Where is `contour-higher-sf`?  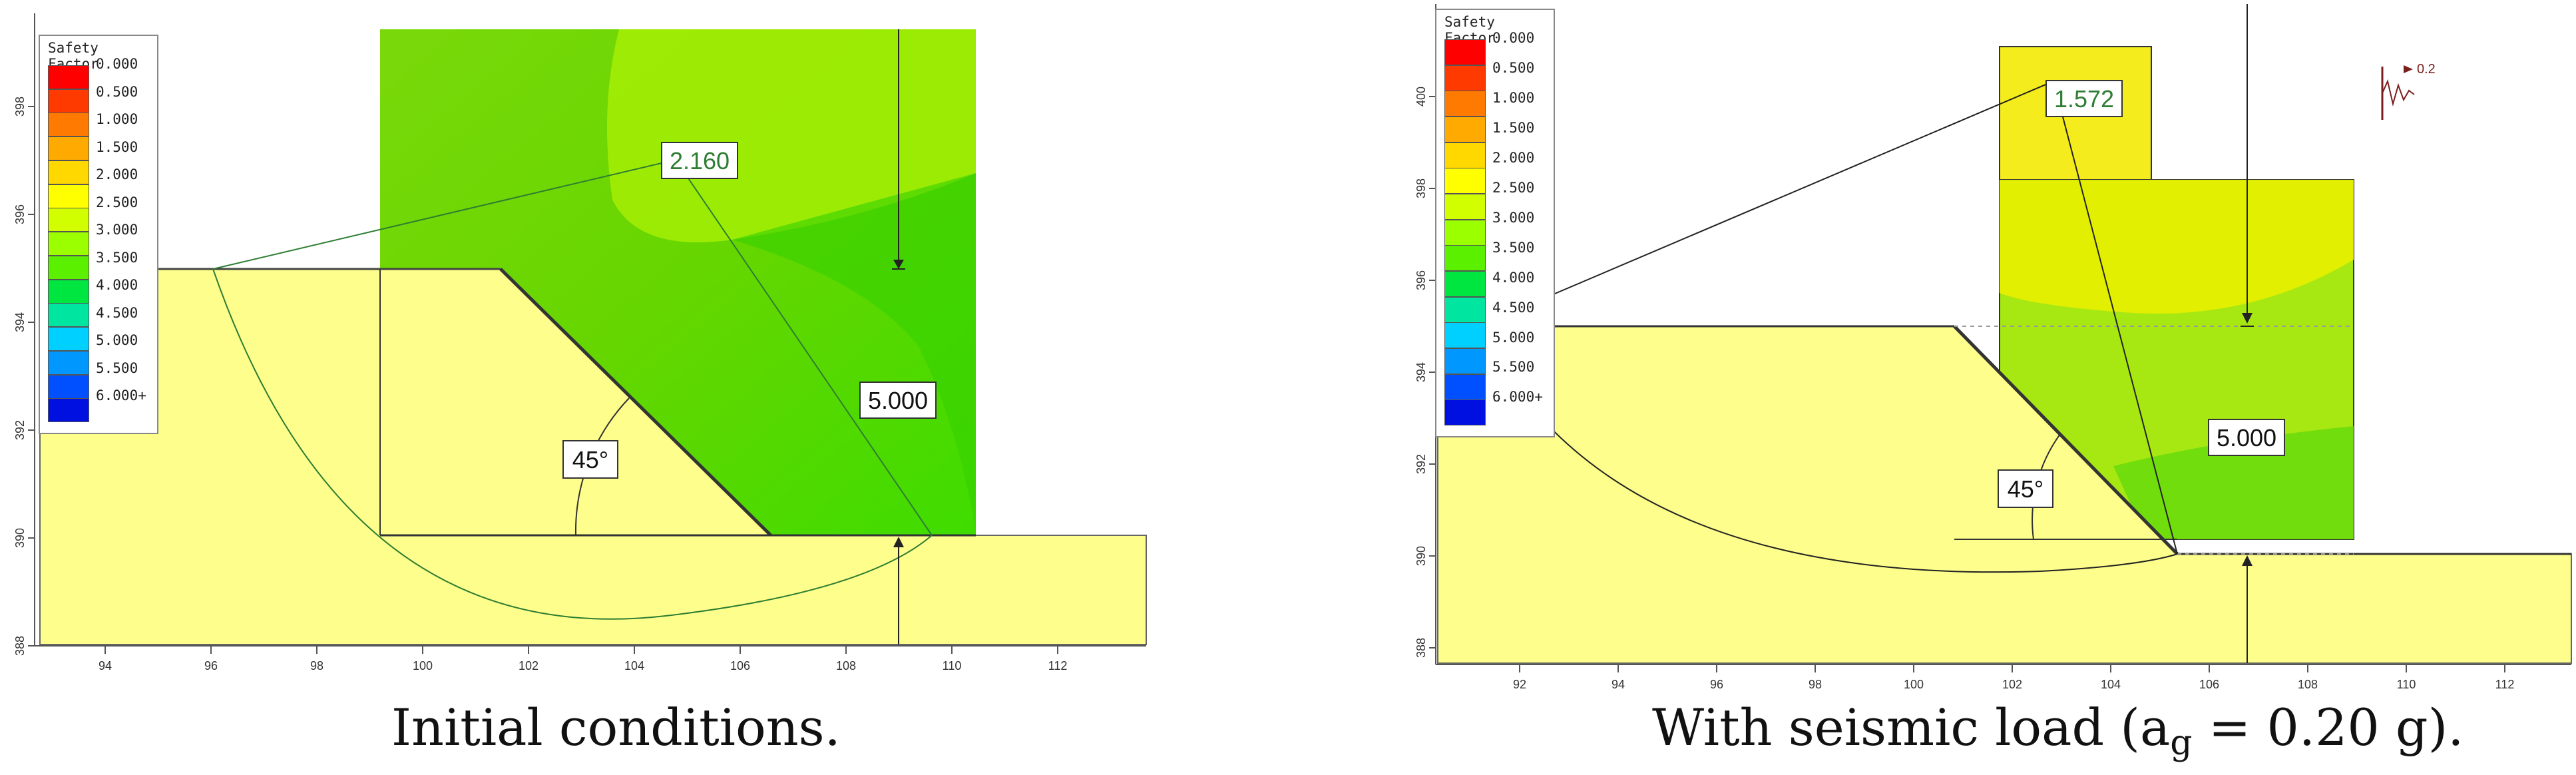 contour-higher-sf is located at coordinates (2233, 482).